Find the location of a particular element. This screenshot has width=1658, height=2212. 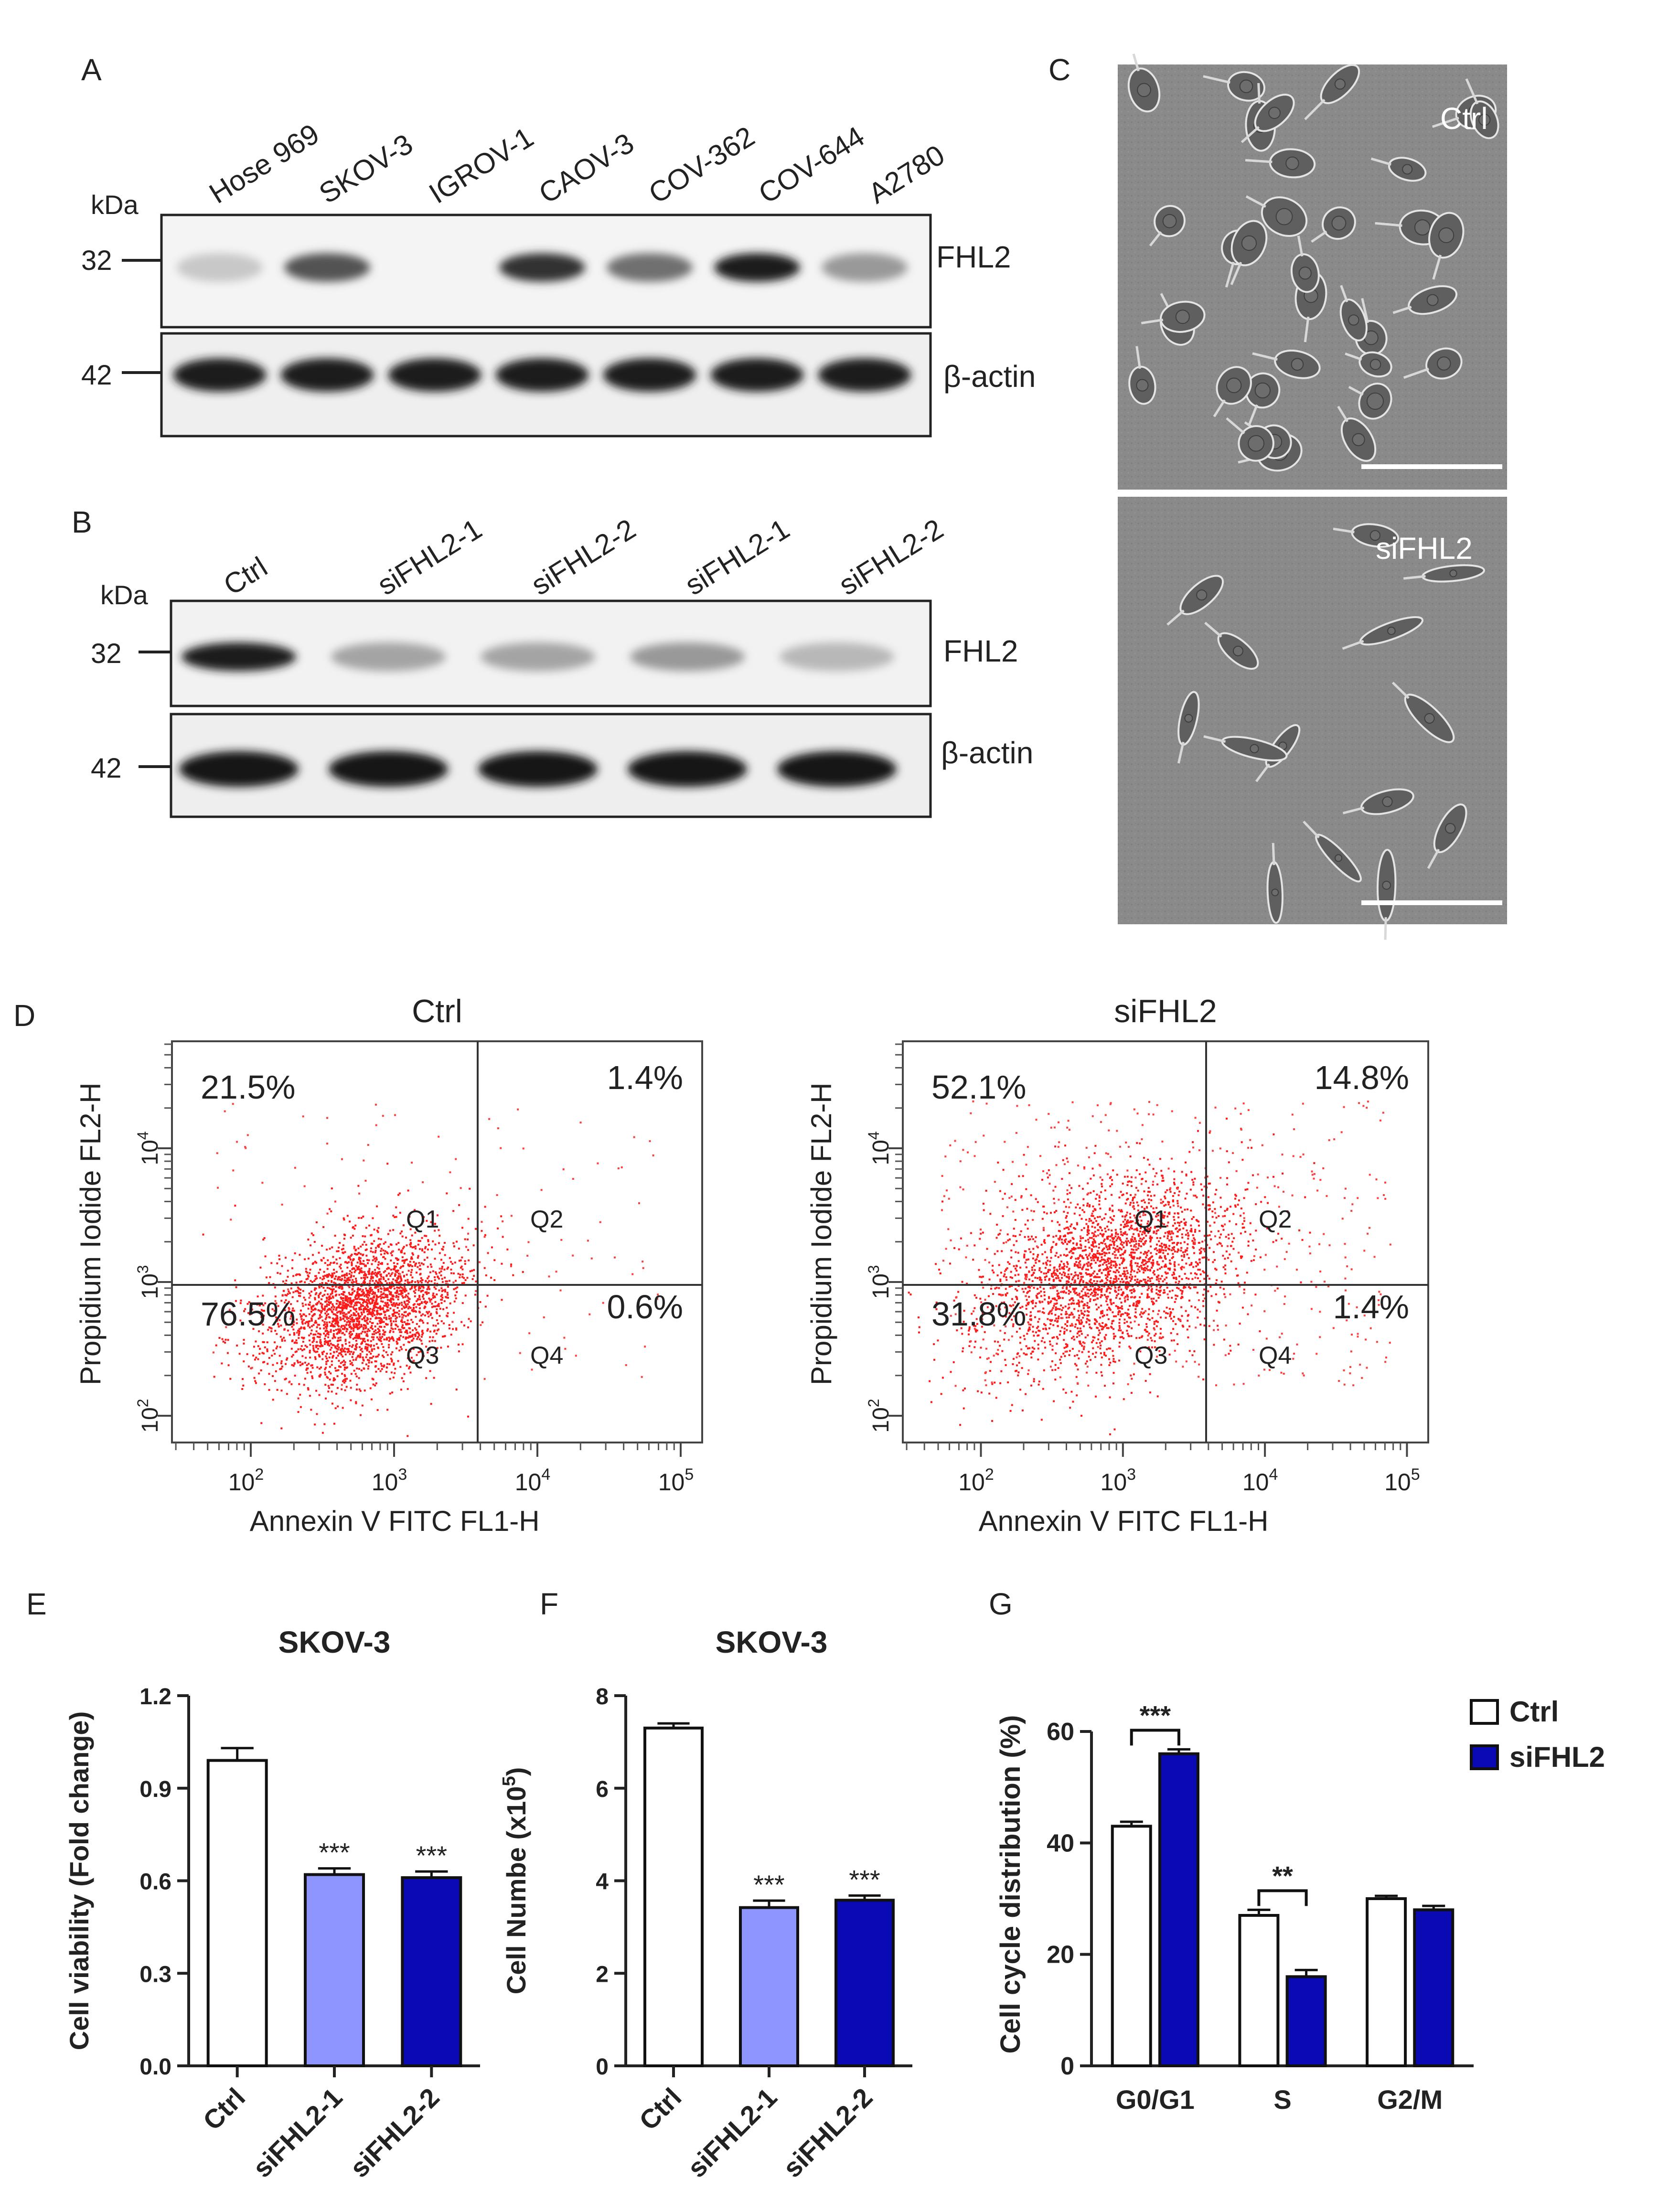

panel-letter-b: B is located at coordinates (82, 522).